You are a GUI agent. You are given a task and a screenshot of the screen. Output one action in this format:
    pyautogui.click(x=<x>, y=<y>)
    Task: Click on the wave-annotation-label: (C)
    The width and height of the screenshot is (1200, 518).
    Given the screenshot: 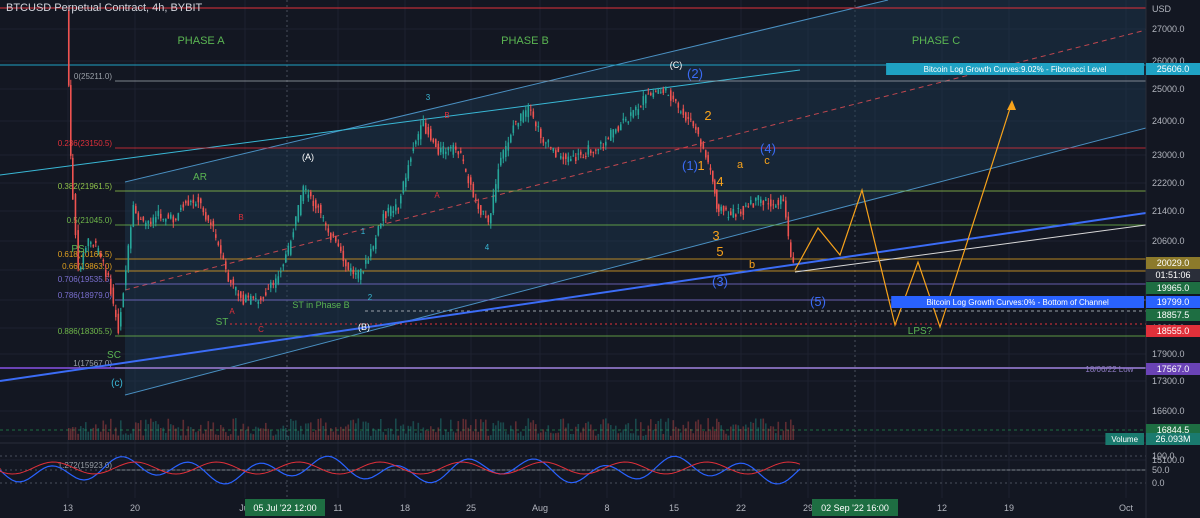 What is the action you would take?
    pyautogui.click(x=676, y=65)
    